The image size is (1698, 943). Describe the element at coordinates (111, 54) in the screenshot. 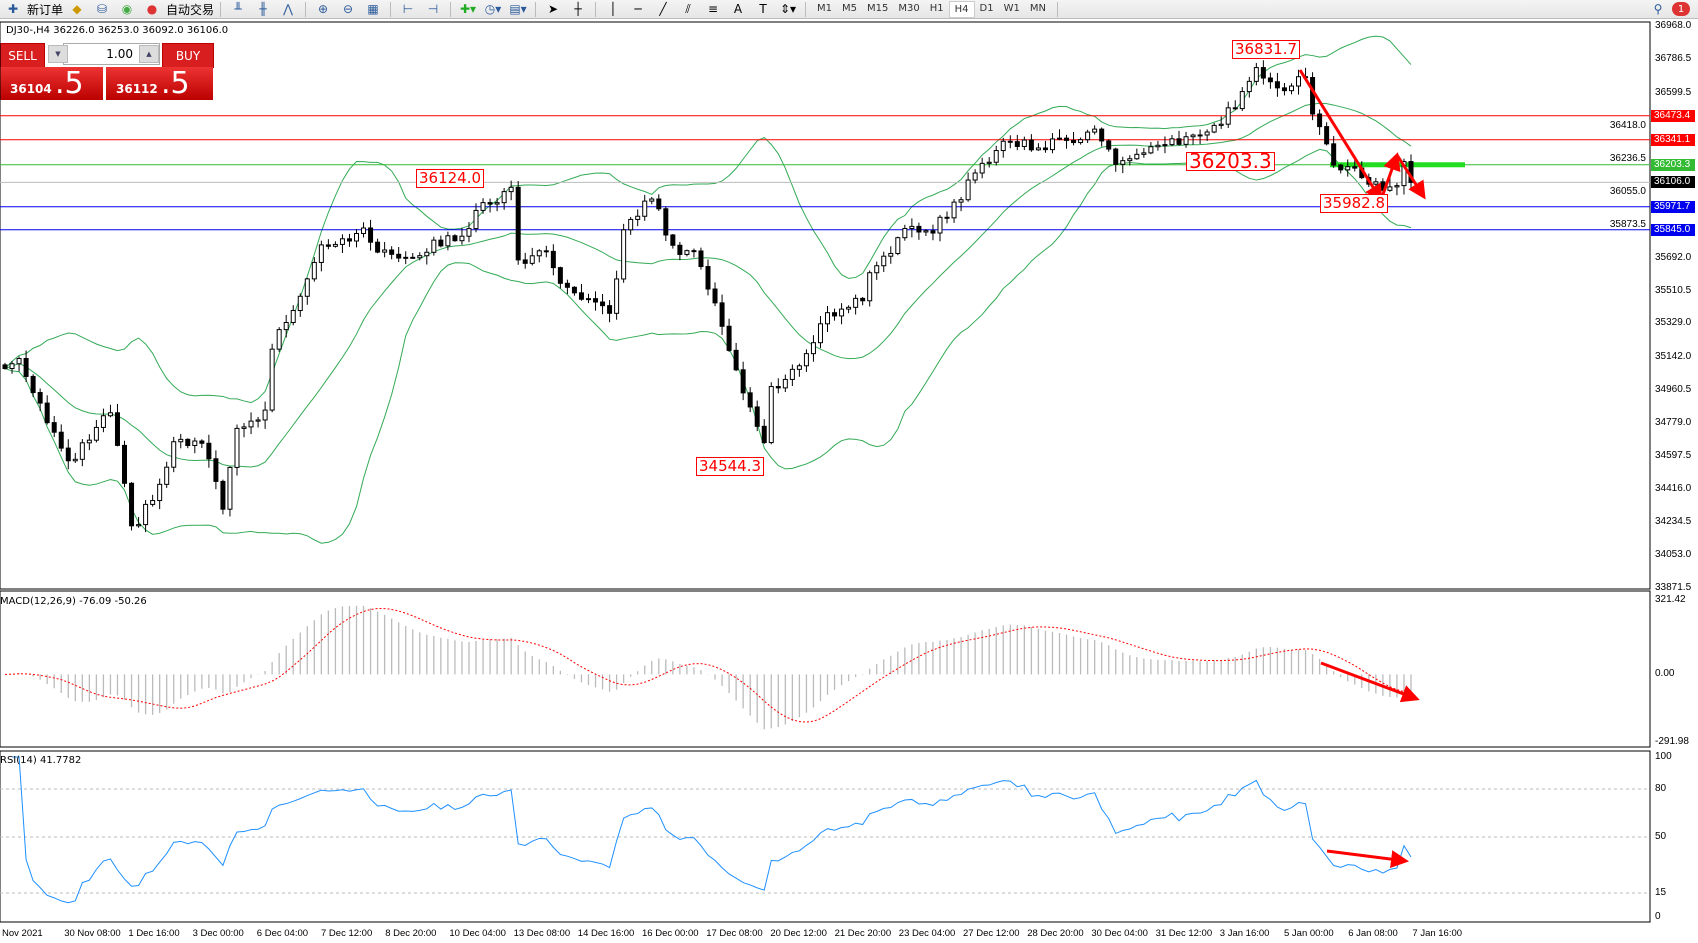

I see `lot-size-input: 1.00` at that location.